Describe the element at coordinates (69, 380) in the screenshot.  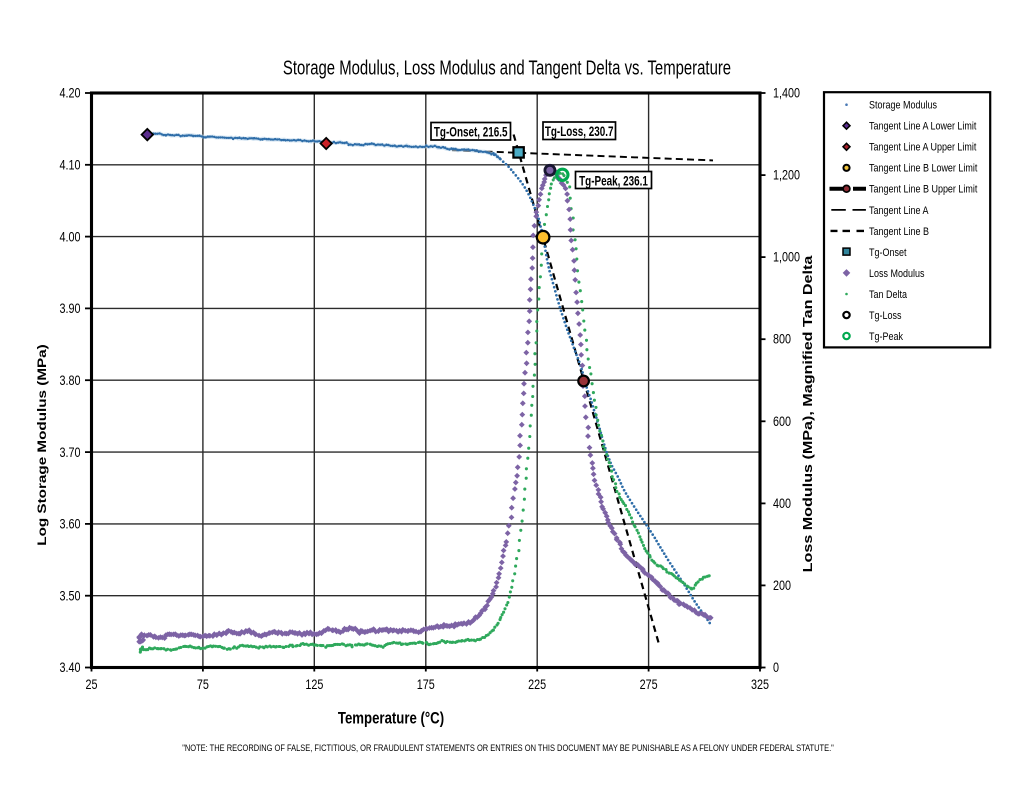
I see `svg-text: 3.80` at that location.